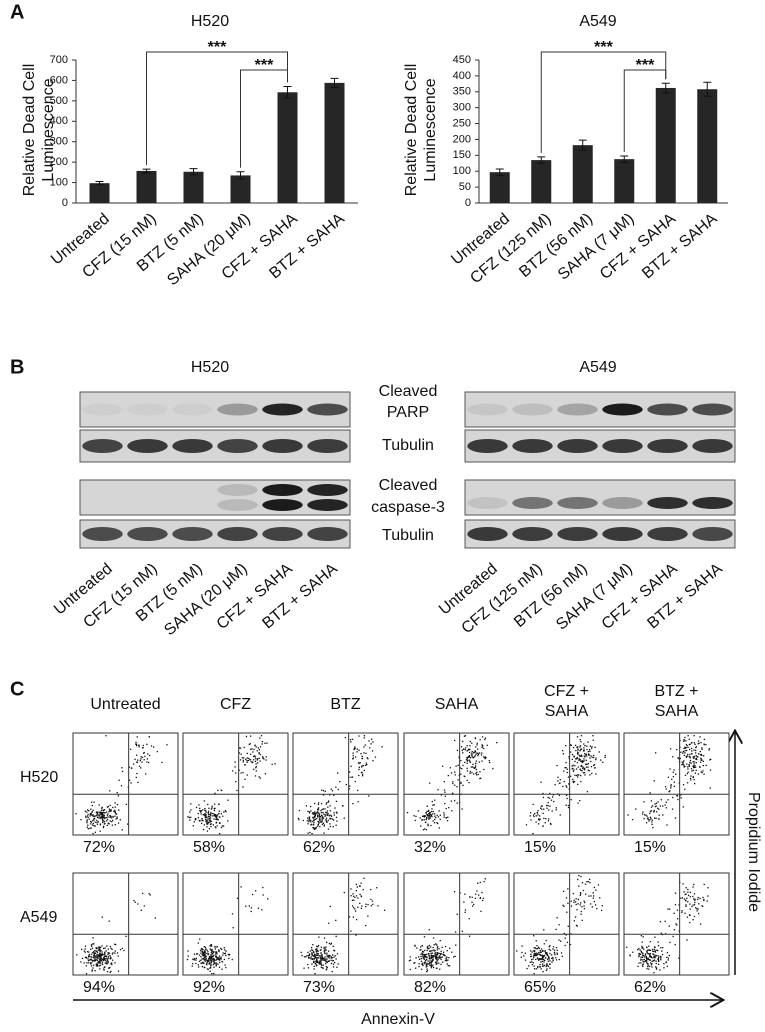 The height and width of the screenshot is (1032, 765). I want to click on blot-strip, so click(215, 497).